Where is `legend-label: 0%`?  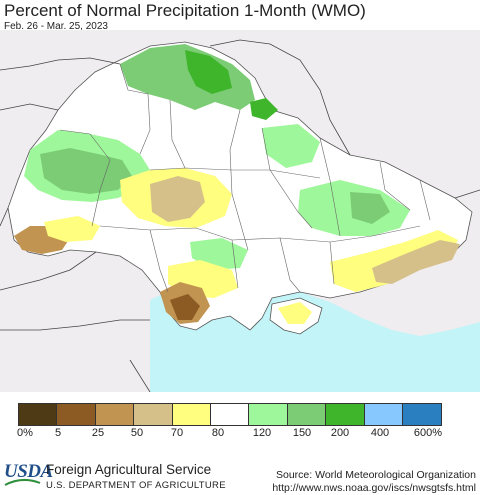 legend-label: 0% is located at coordinates (25, 433).